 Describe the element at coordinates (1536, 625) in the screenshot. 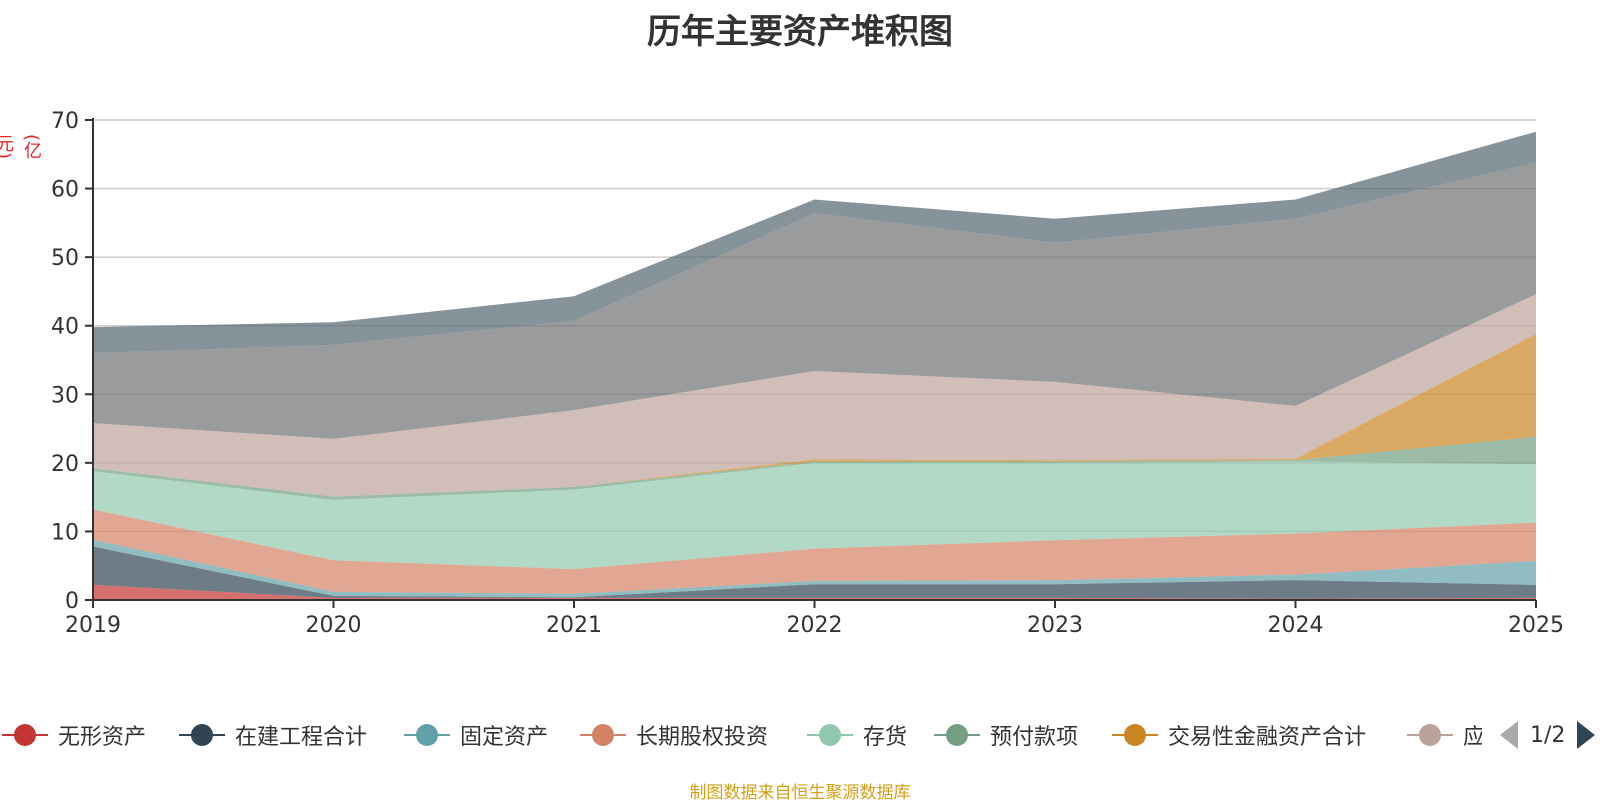

I see `x-tick-label: 2025` at that location.